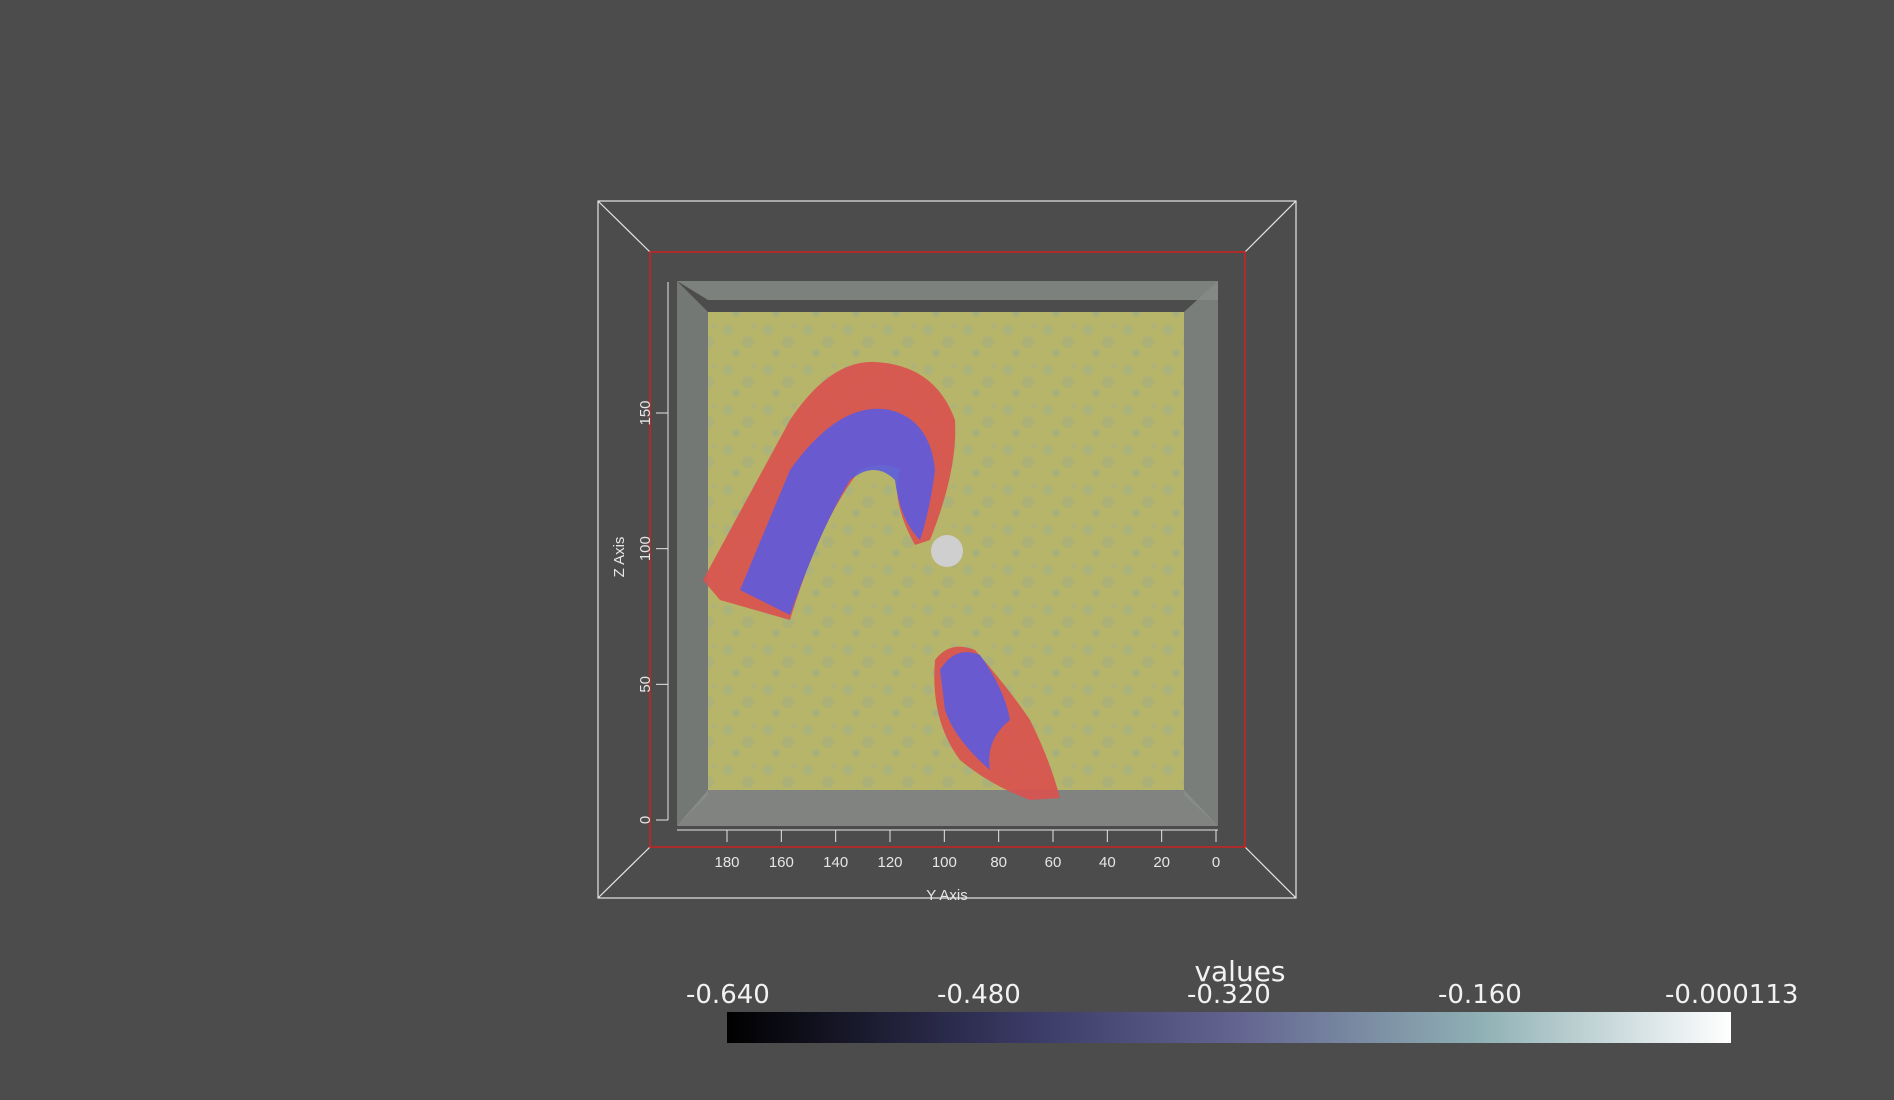  Describe the element at coordinates (835, 862) in the screenshot. I see `y-tick-label: 140` at that location.